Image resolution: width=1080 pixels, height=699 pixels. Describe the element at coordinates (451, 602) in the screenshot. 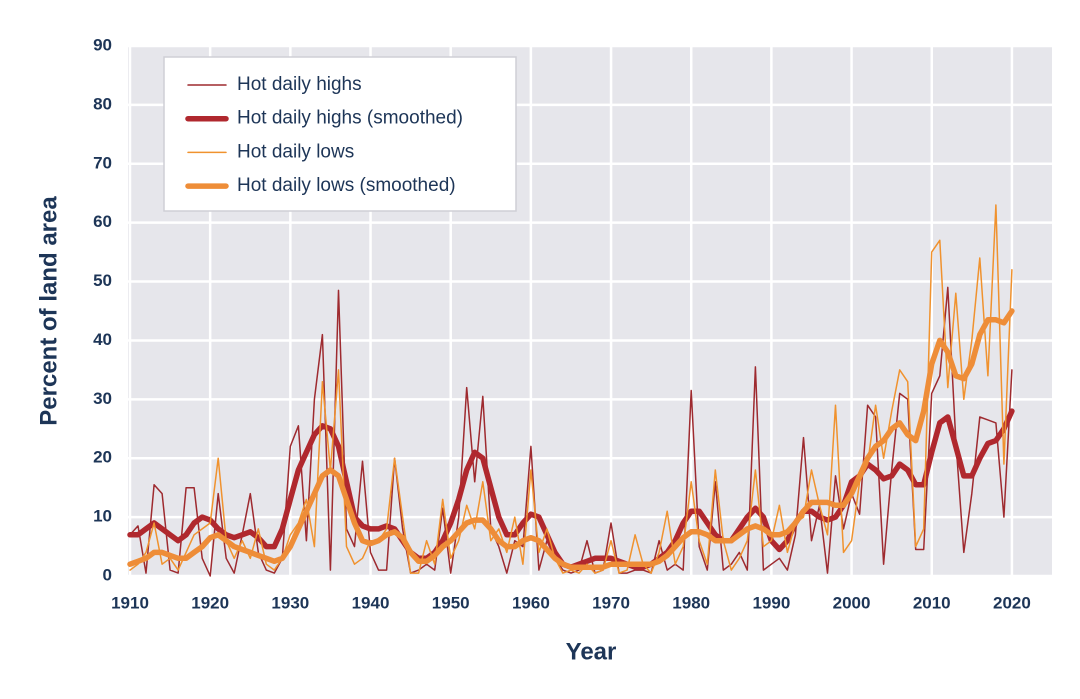

I see `x-tick-label: 1950` at that location.